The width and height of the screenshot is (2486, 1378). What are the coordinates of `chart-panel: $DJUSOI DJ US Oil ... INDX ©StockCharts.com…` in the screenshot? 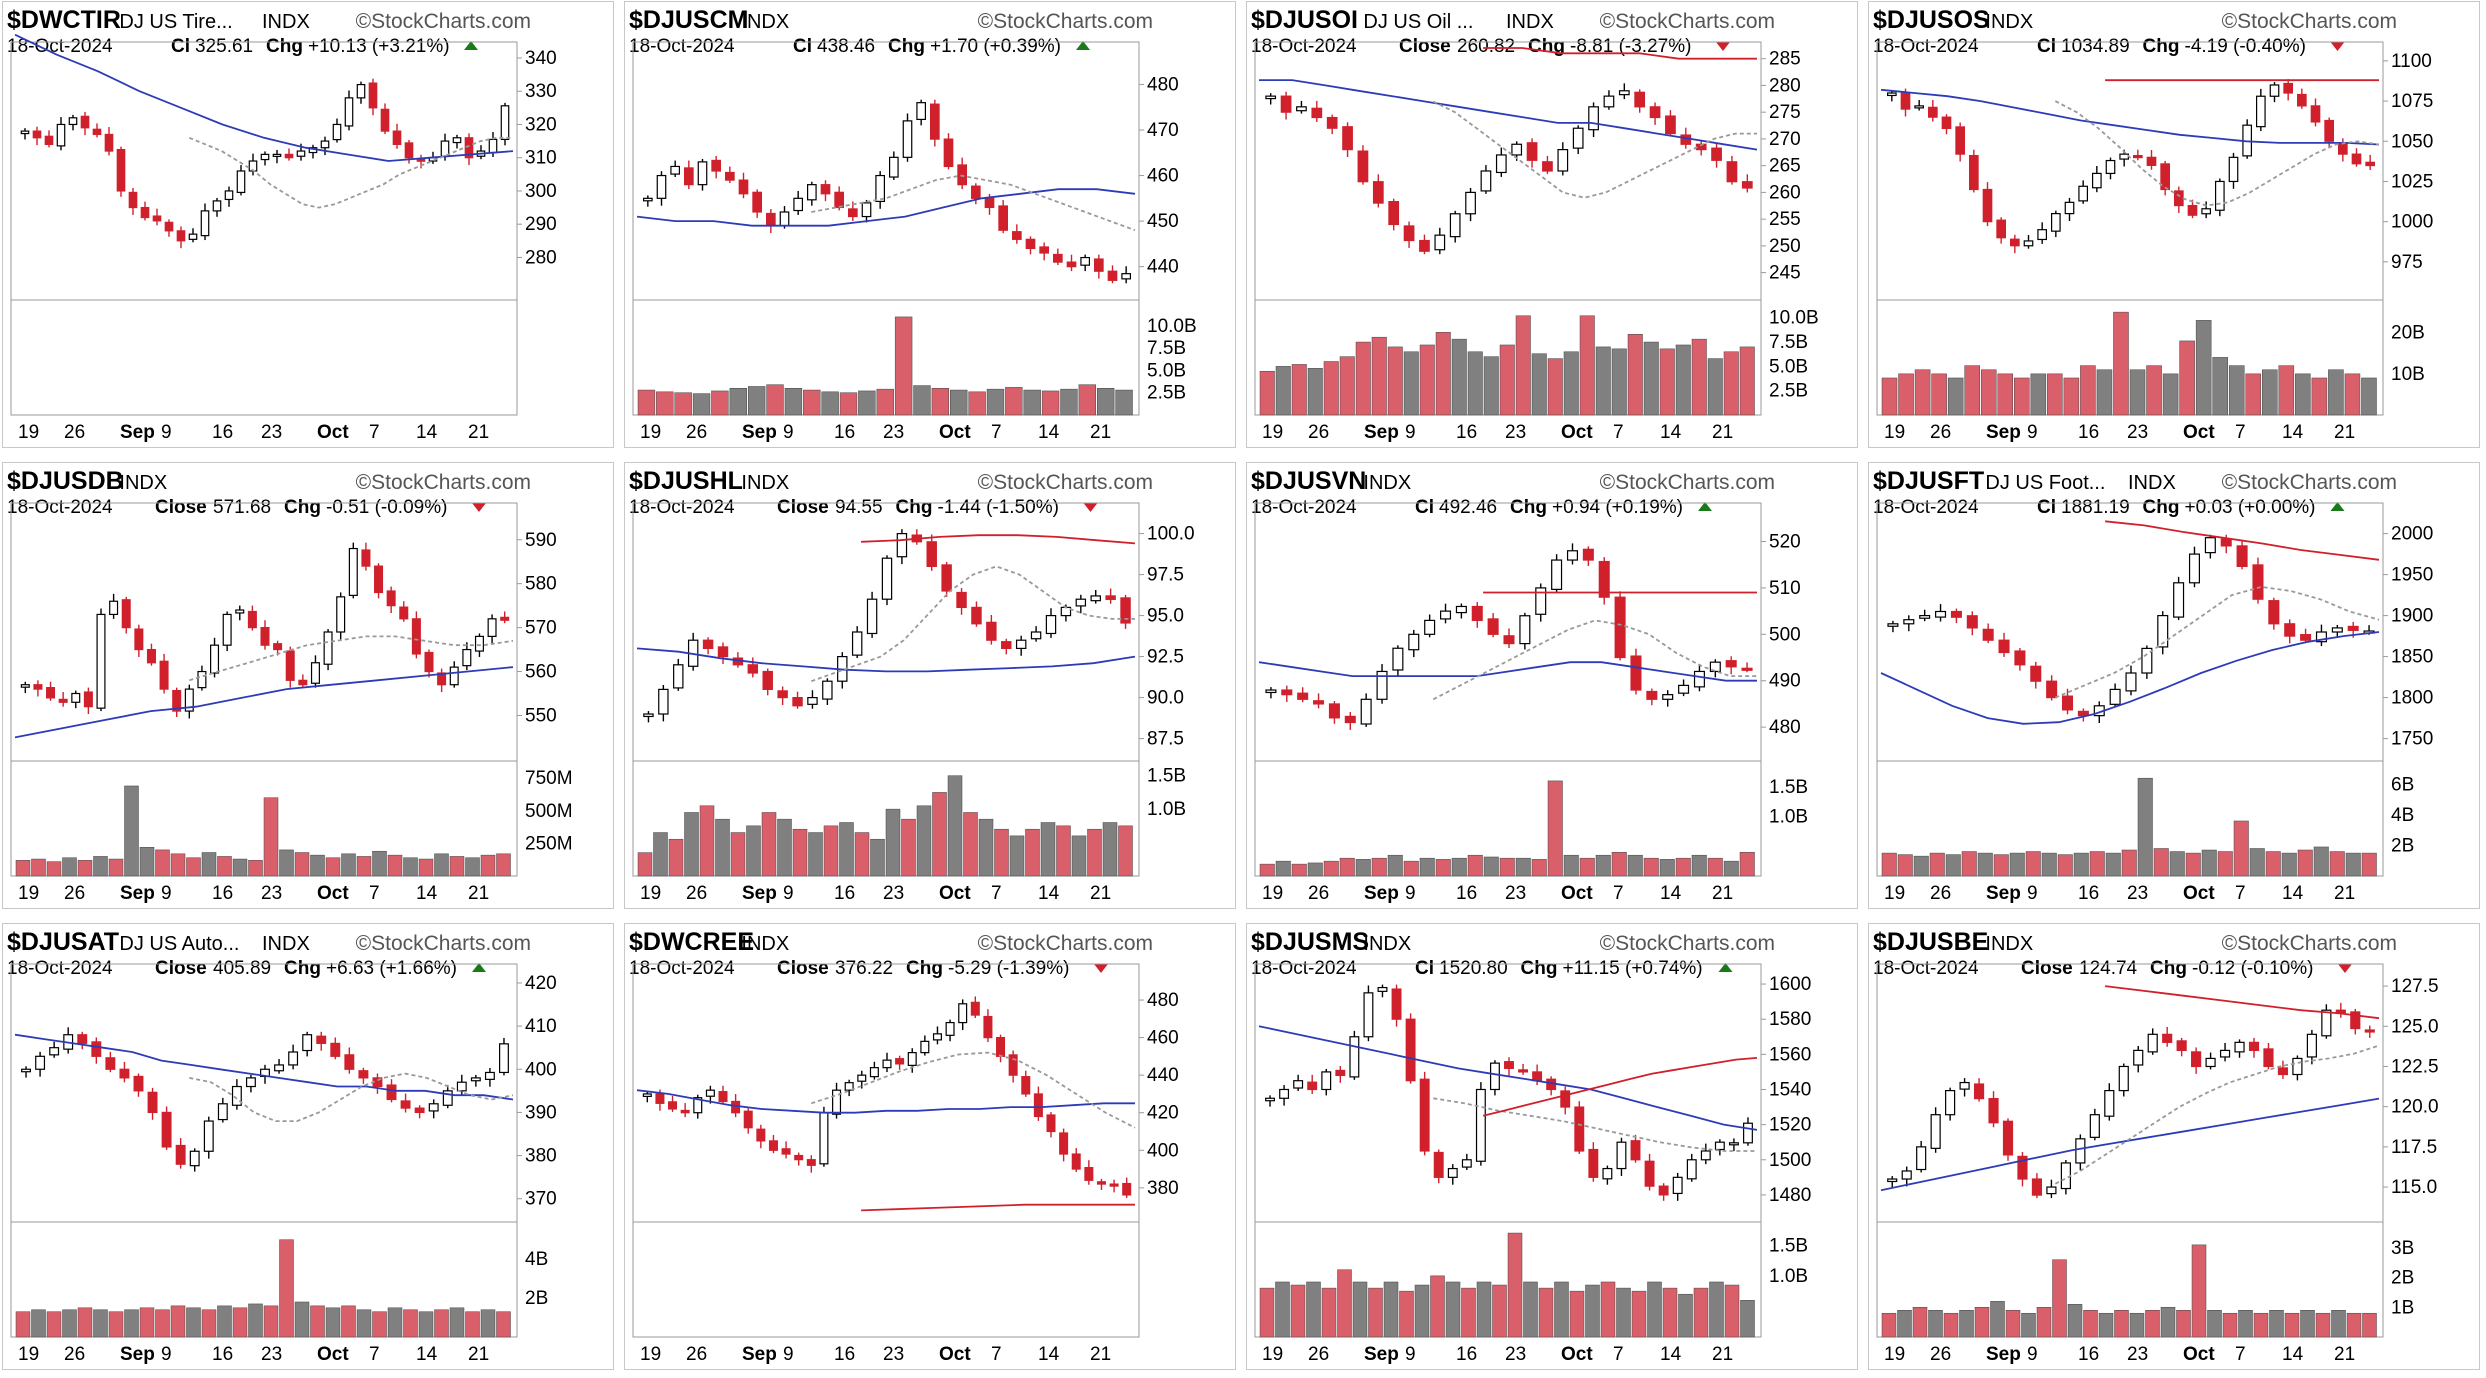 It's located at (1552, 224).